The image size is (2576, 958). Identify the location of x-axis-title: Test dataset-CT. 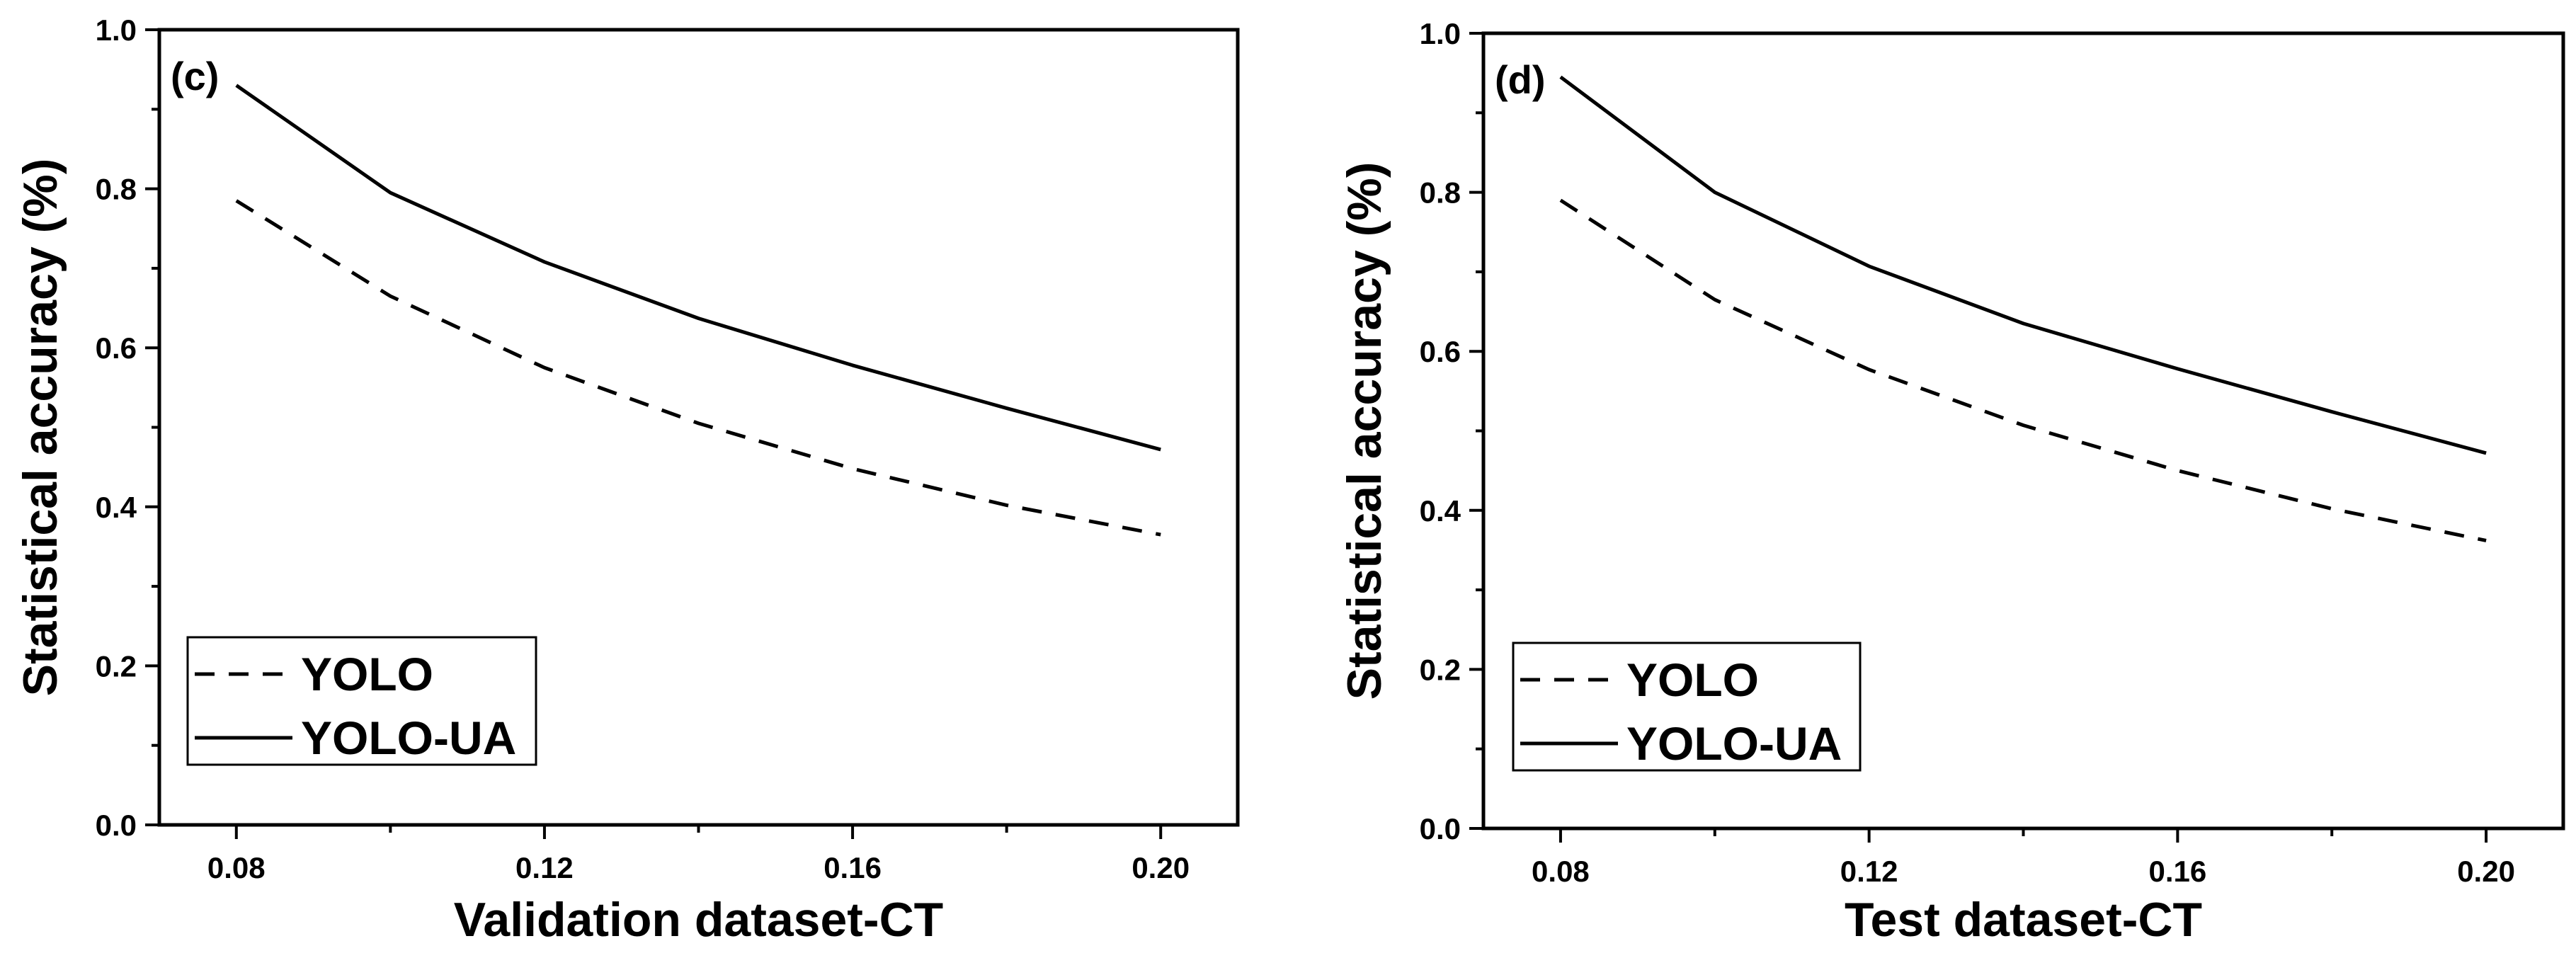
(2023, 920).